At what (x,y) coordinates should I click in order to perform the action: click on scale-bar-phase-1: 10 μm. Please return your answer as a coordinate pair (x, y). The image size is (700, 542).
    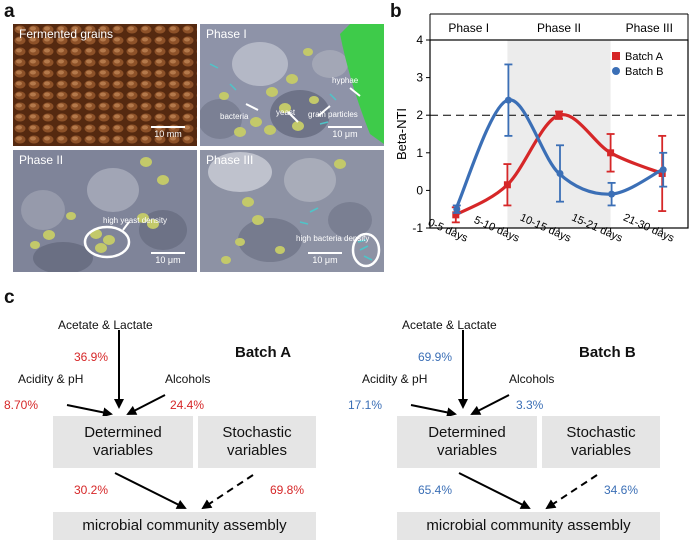
    Looking at the image, I should click on (345, 132).